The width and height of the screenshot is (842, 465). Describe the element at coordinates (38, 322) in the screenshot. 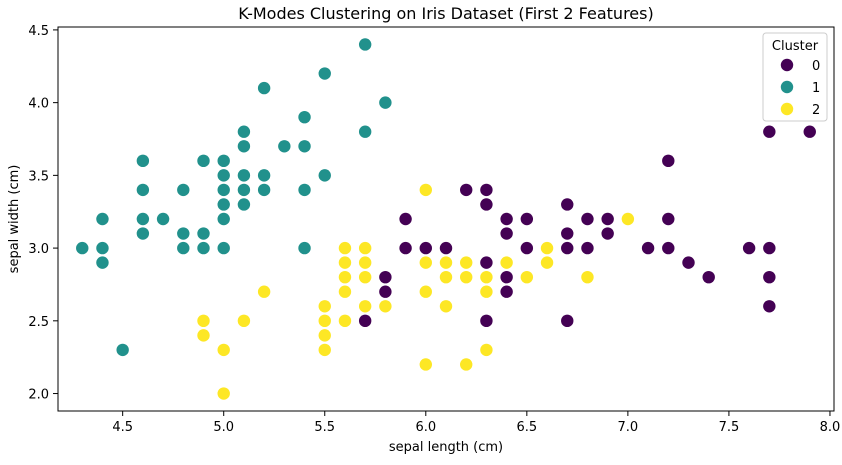

I see `y-tick-label: 2.5` at that location.